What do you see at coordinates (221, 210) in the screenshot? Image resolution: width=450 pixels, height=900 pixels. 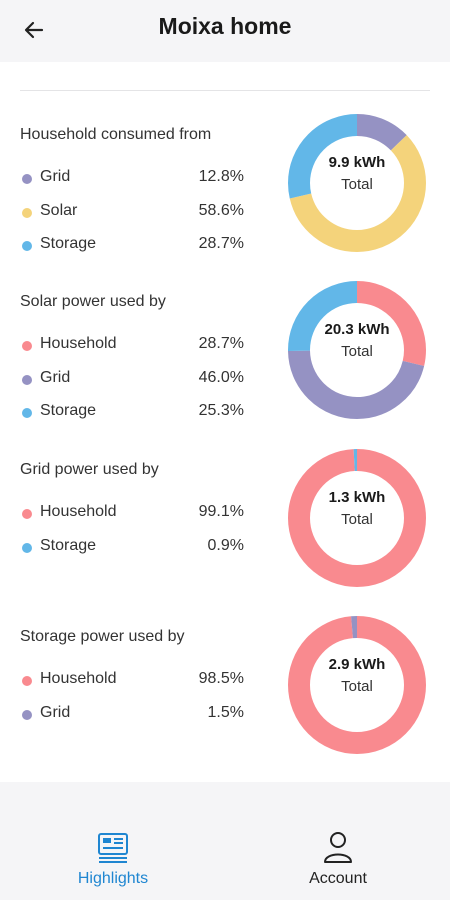 I see `legend-value: 58.6%` at bounding box center [221, 210].